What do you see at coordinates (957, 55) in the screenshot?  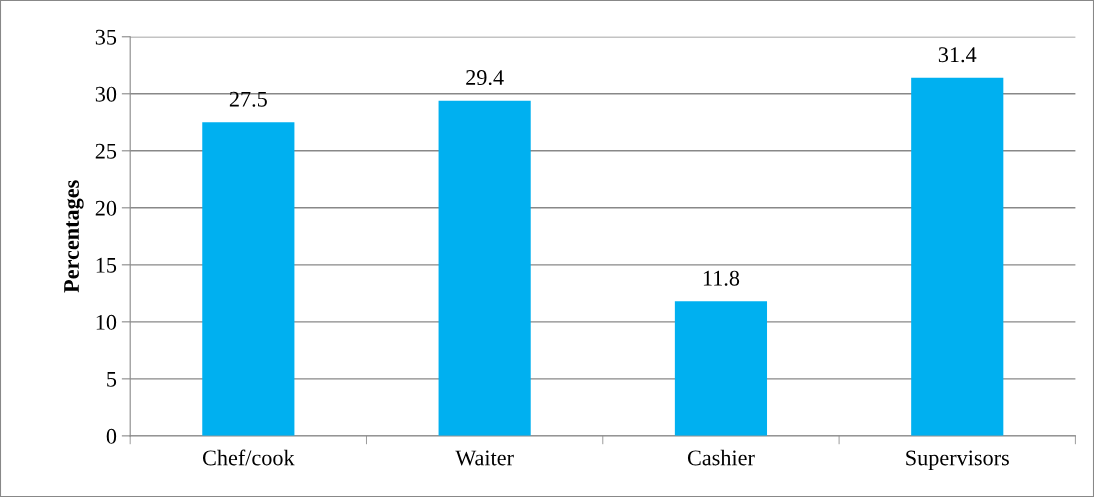 I see `data-label: 31.4` at bounding box center [957, 55].